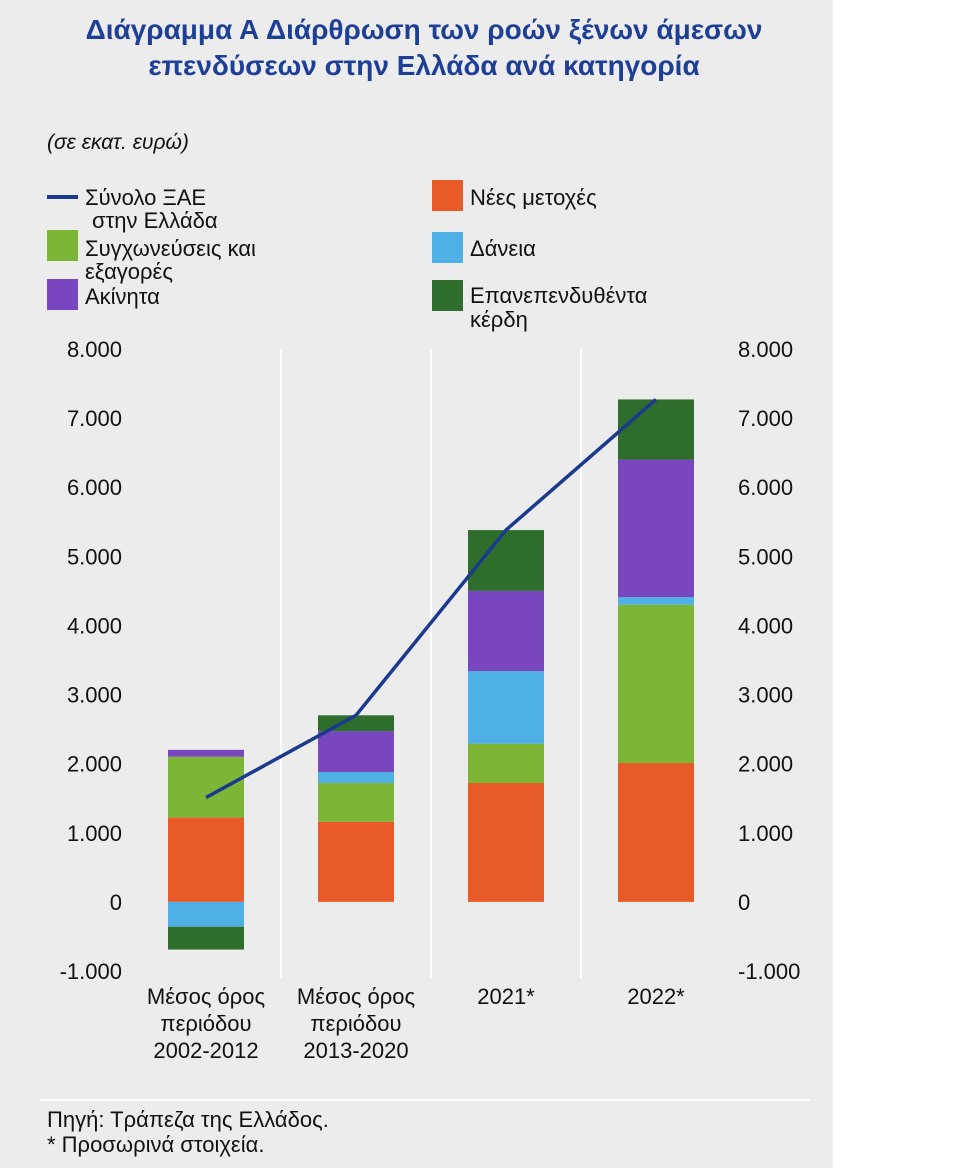 The width and height of the screenshot is (954, 1168). I want to click on legend-label: Δάνεια, so click(503, 248).